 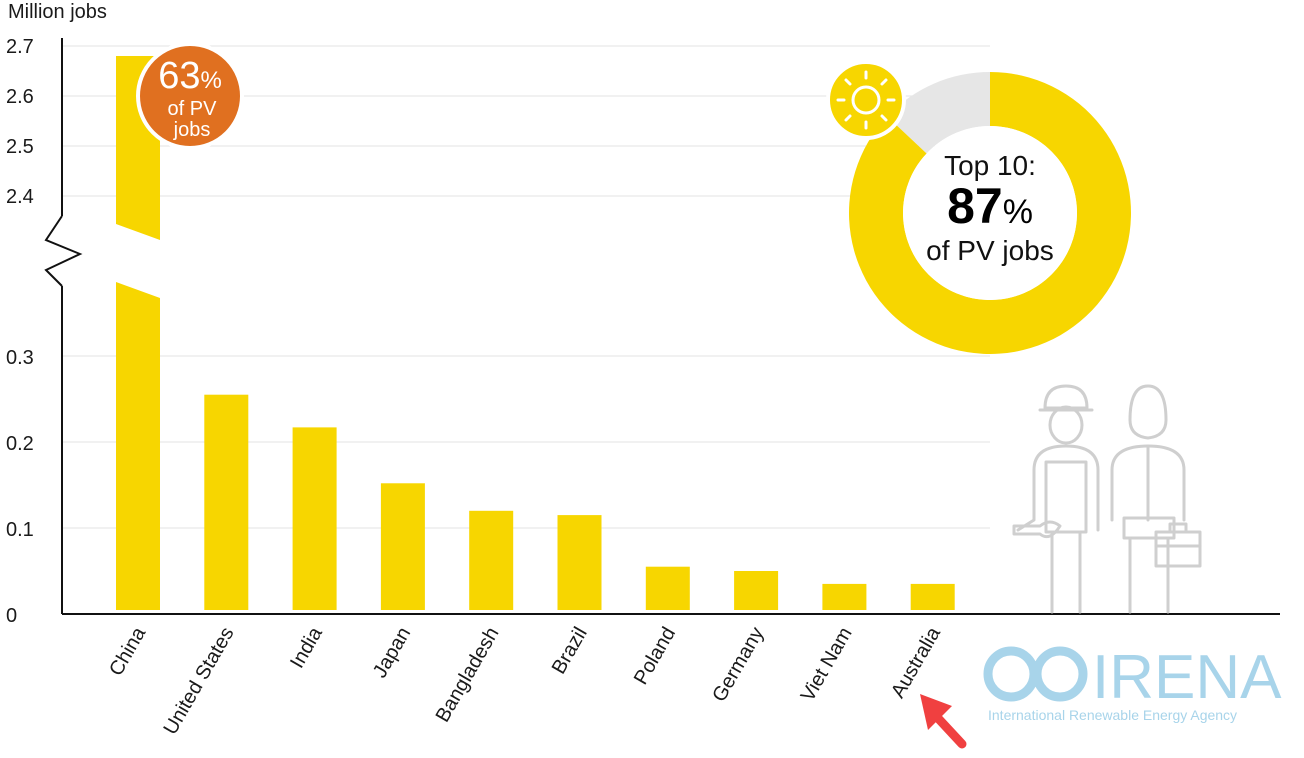 What do you see at coordinates (20, 197) in the screenshot?
I see `y-tick-label: 2.4` at bounding box center [20, 197].